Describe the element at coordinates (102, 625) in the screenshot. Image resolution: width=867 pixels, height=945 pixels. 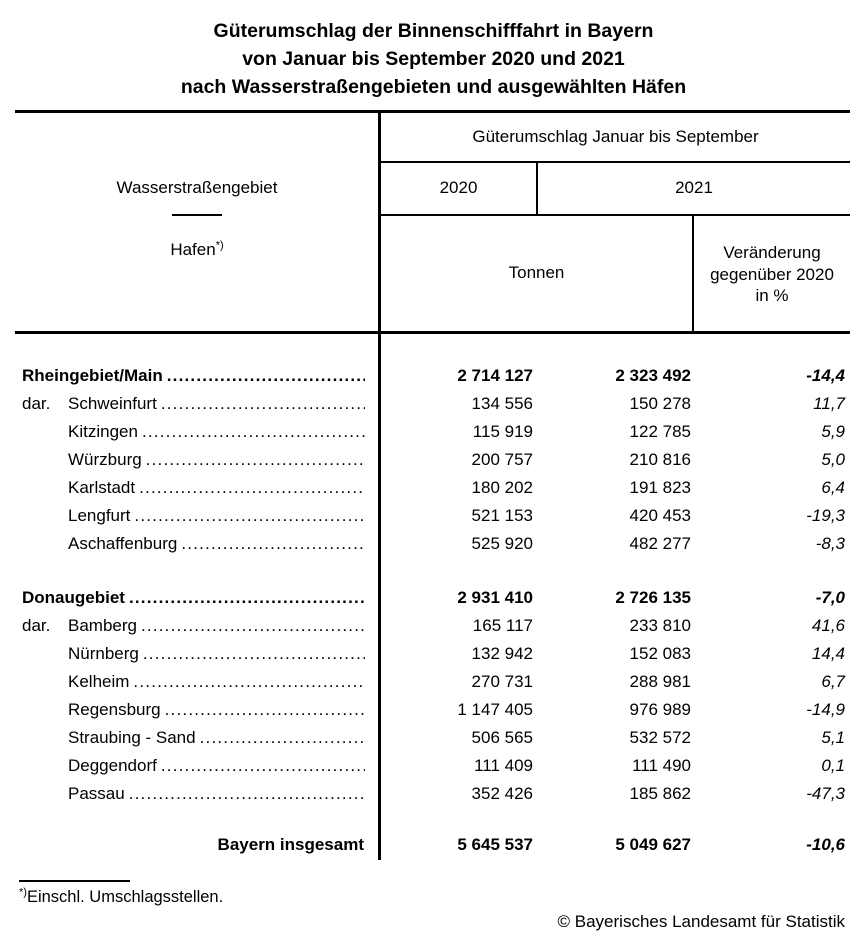
I see `port-label: Bamberg` at that location.